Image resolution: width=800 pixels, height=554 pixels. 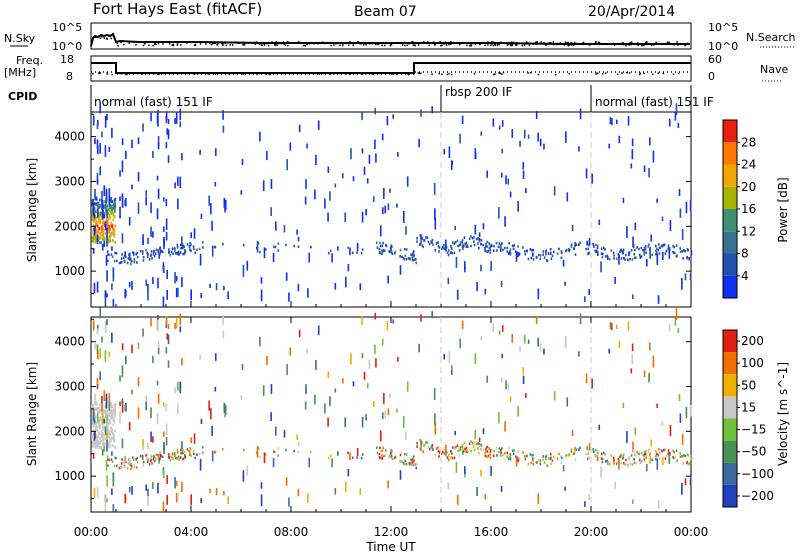 What do you see at coordinates (69, 386) in the screenshot?
I see `y-tick-label: 3000` at bounding box center [69, 386].